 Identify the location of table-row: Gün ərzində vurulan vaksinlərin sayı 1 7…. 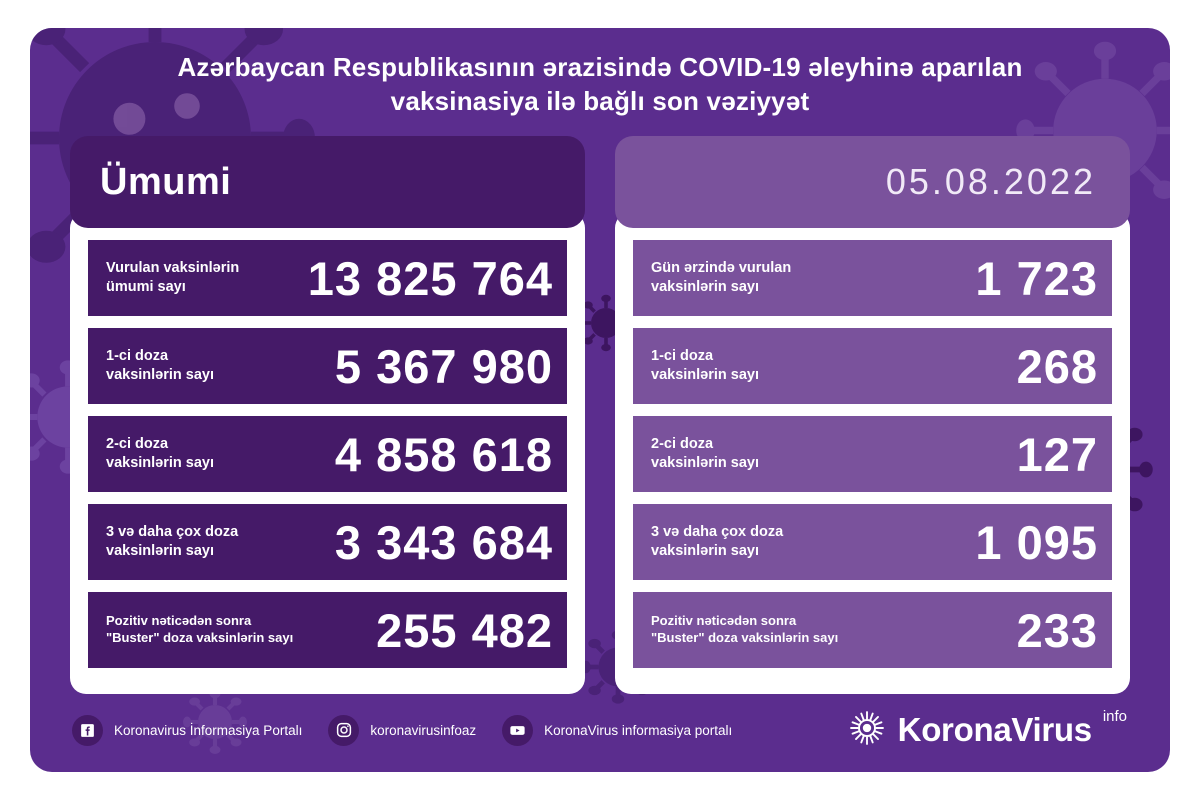
(872, 278).